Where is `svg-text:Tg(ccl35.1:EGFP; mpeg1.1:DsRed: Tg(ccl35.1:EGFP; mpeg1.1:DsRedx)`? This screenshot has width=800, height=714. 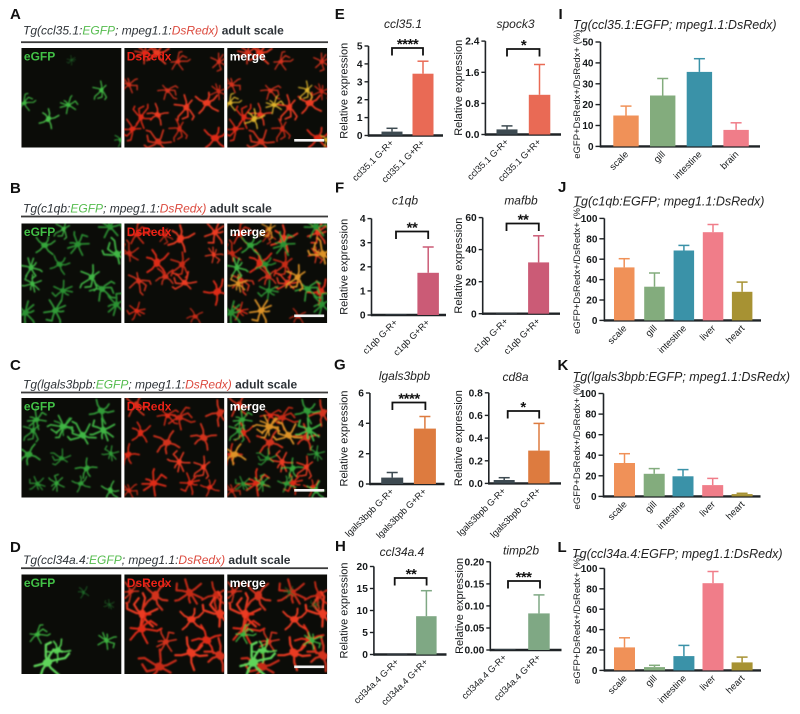
svg-text:Tg(ccl35.1:EGFP; mpeg1.1:DsRed: Tg(ccl35.1:EGFP; mpeg1.1:DsRedx) is located at coordinates (675, 25).